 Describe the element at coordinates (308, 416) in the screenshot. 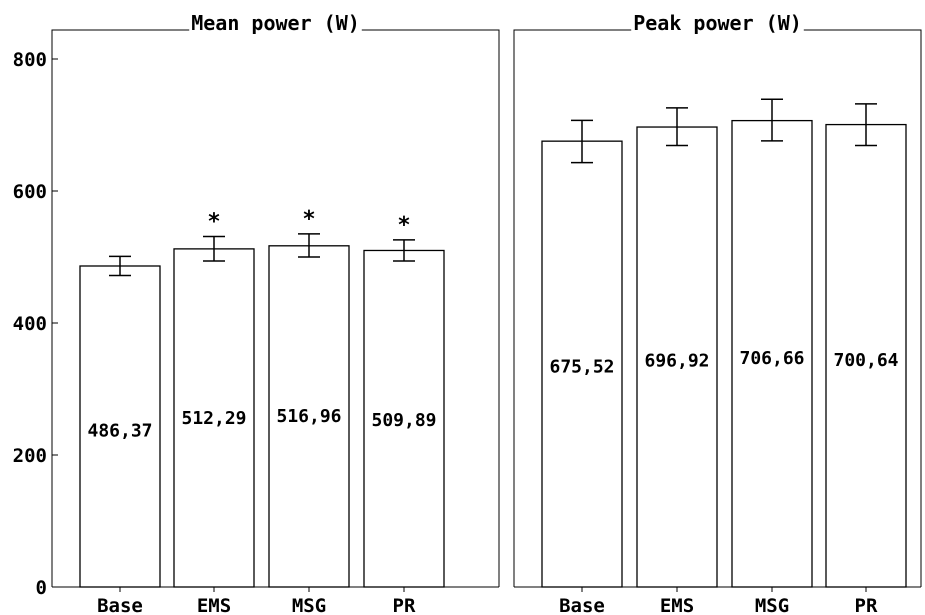

I see `data-label: 516,96` at that location.